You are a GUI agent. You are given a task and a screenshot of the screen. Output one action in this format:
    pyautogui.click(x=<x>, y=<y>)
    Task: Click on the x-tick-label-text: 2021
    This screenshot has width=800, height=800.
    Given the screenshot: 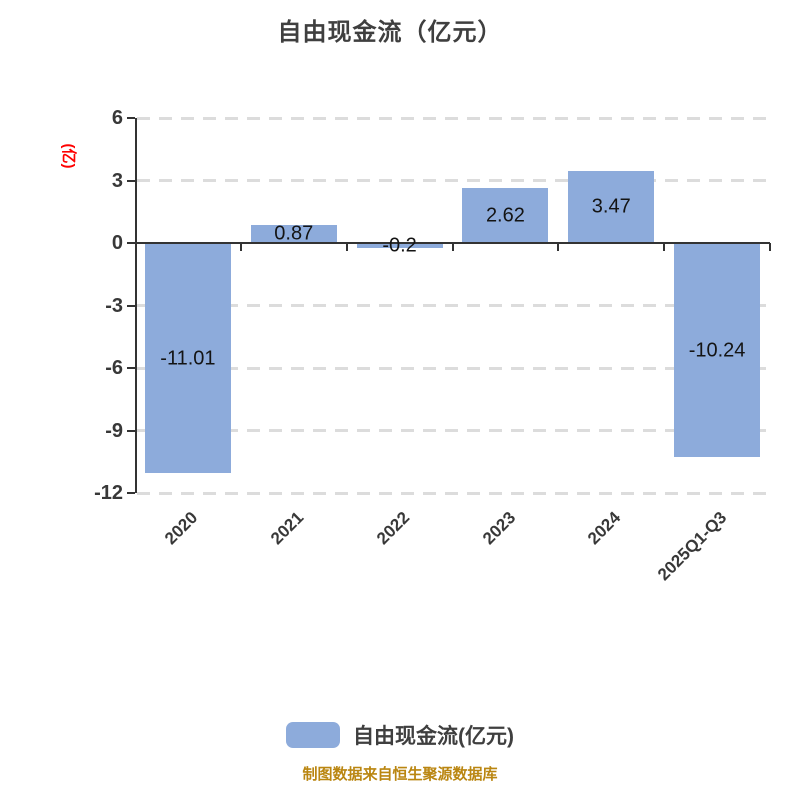 What is the action you would take?
    pyautogui.click(x=287, y=528)
    